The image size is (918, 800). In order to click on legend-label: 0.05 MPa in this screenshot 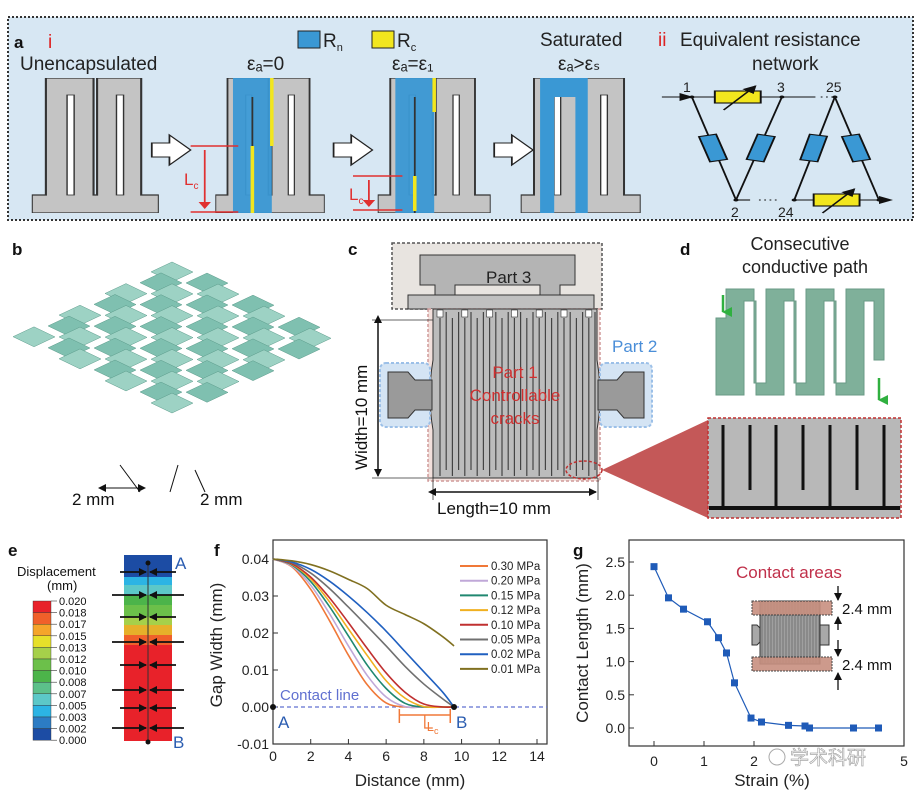, I will do `click(516, 641)`.